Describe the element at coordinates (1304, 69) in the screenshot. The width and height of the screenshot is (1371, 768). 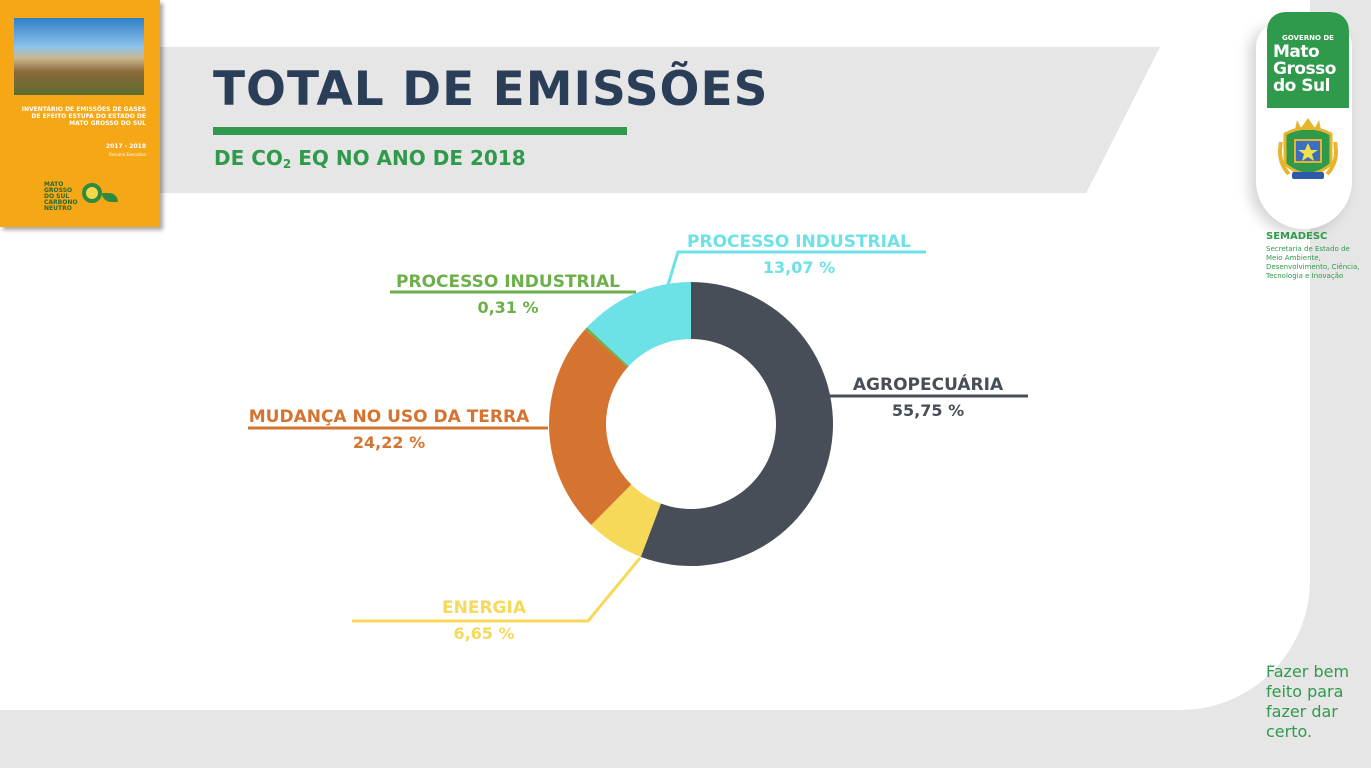
I see `gov-state-name: Mato Grosso do Sul` at that location.